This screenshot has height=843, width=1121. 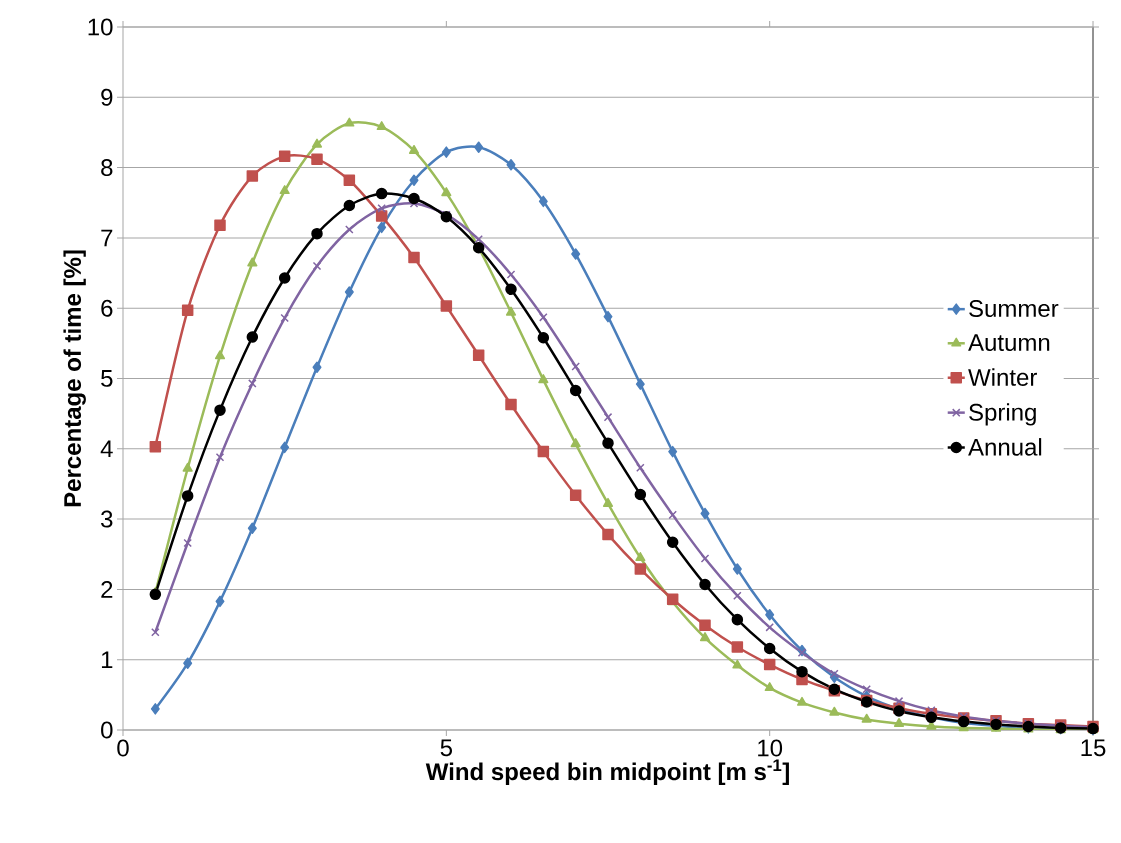 What do you see at coordinates (1002, 414) in the screenshot?
I see `legend-label: Spring` at bounding box center [1002, 414].